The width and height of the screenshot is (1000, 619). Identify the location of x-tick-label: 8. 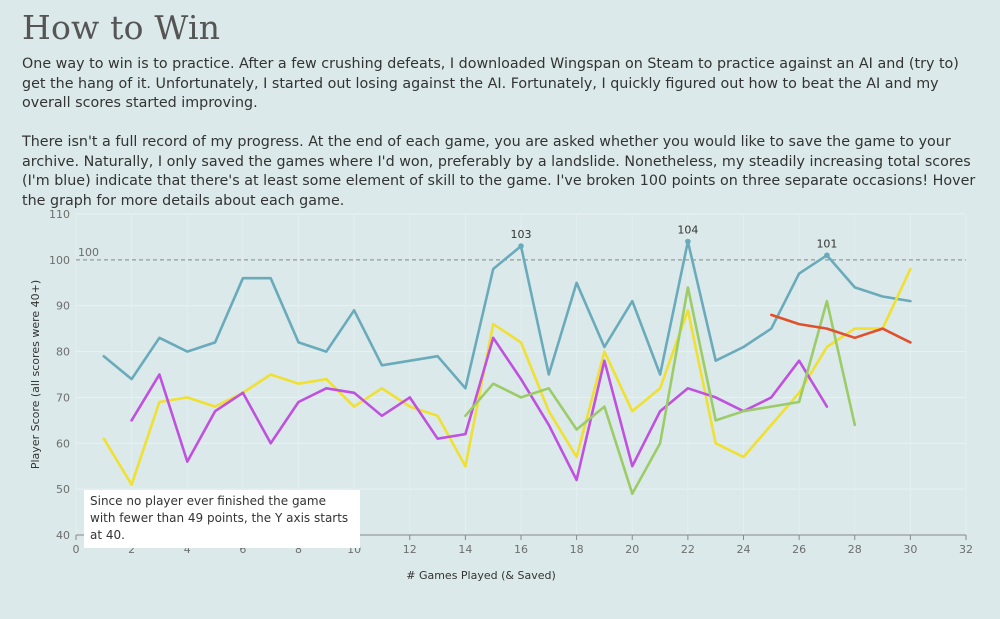
(298, 549).